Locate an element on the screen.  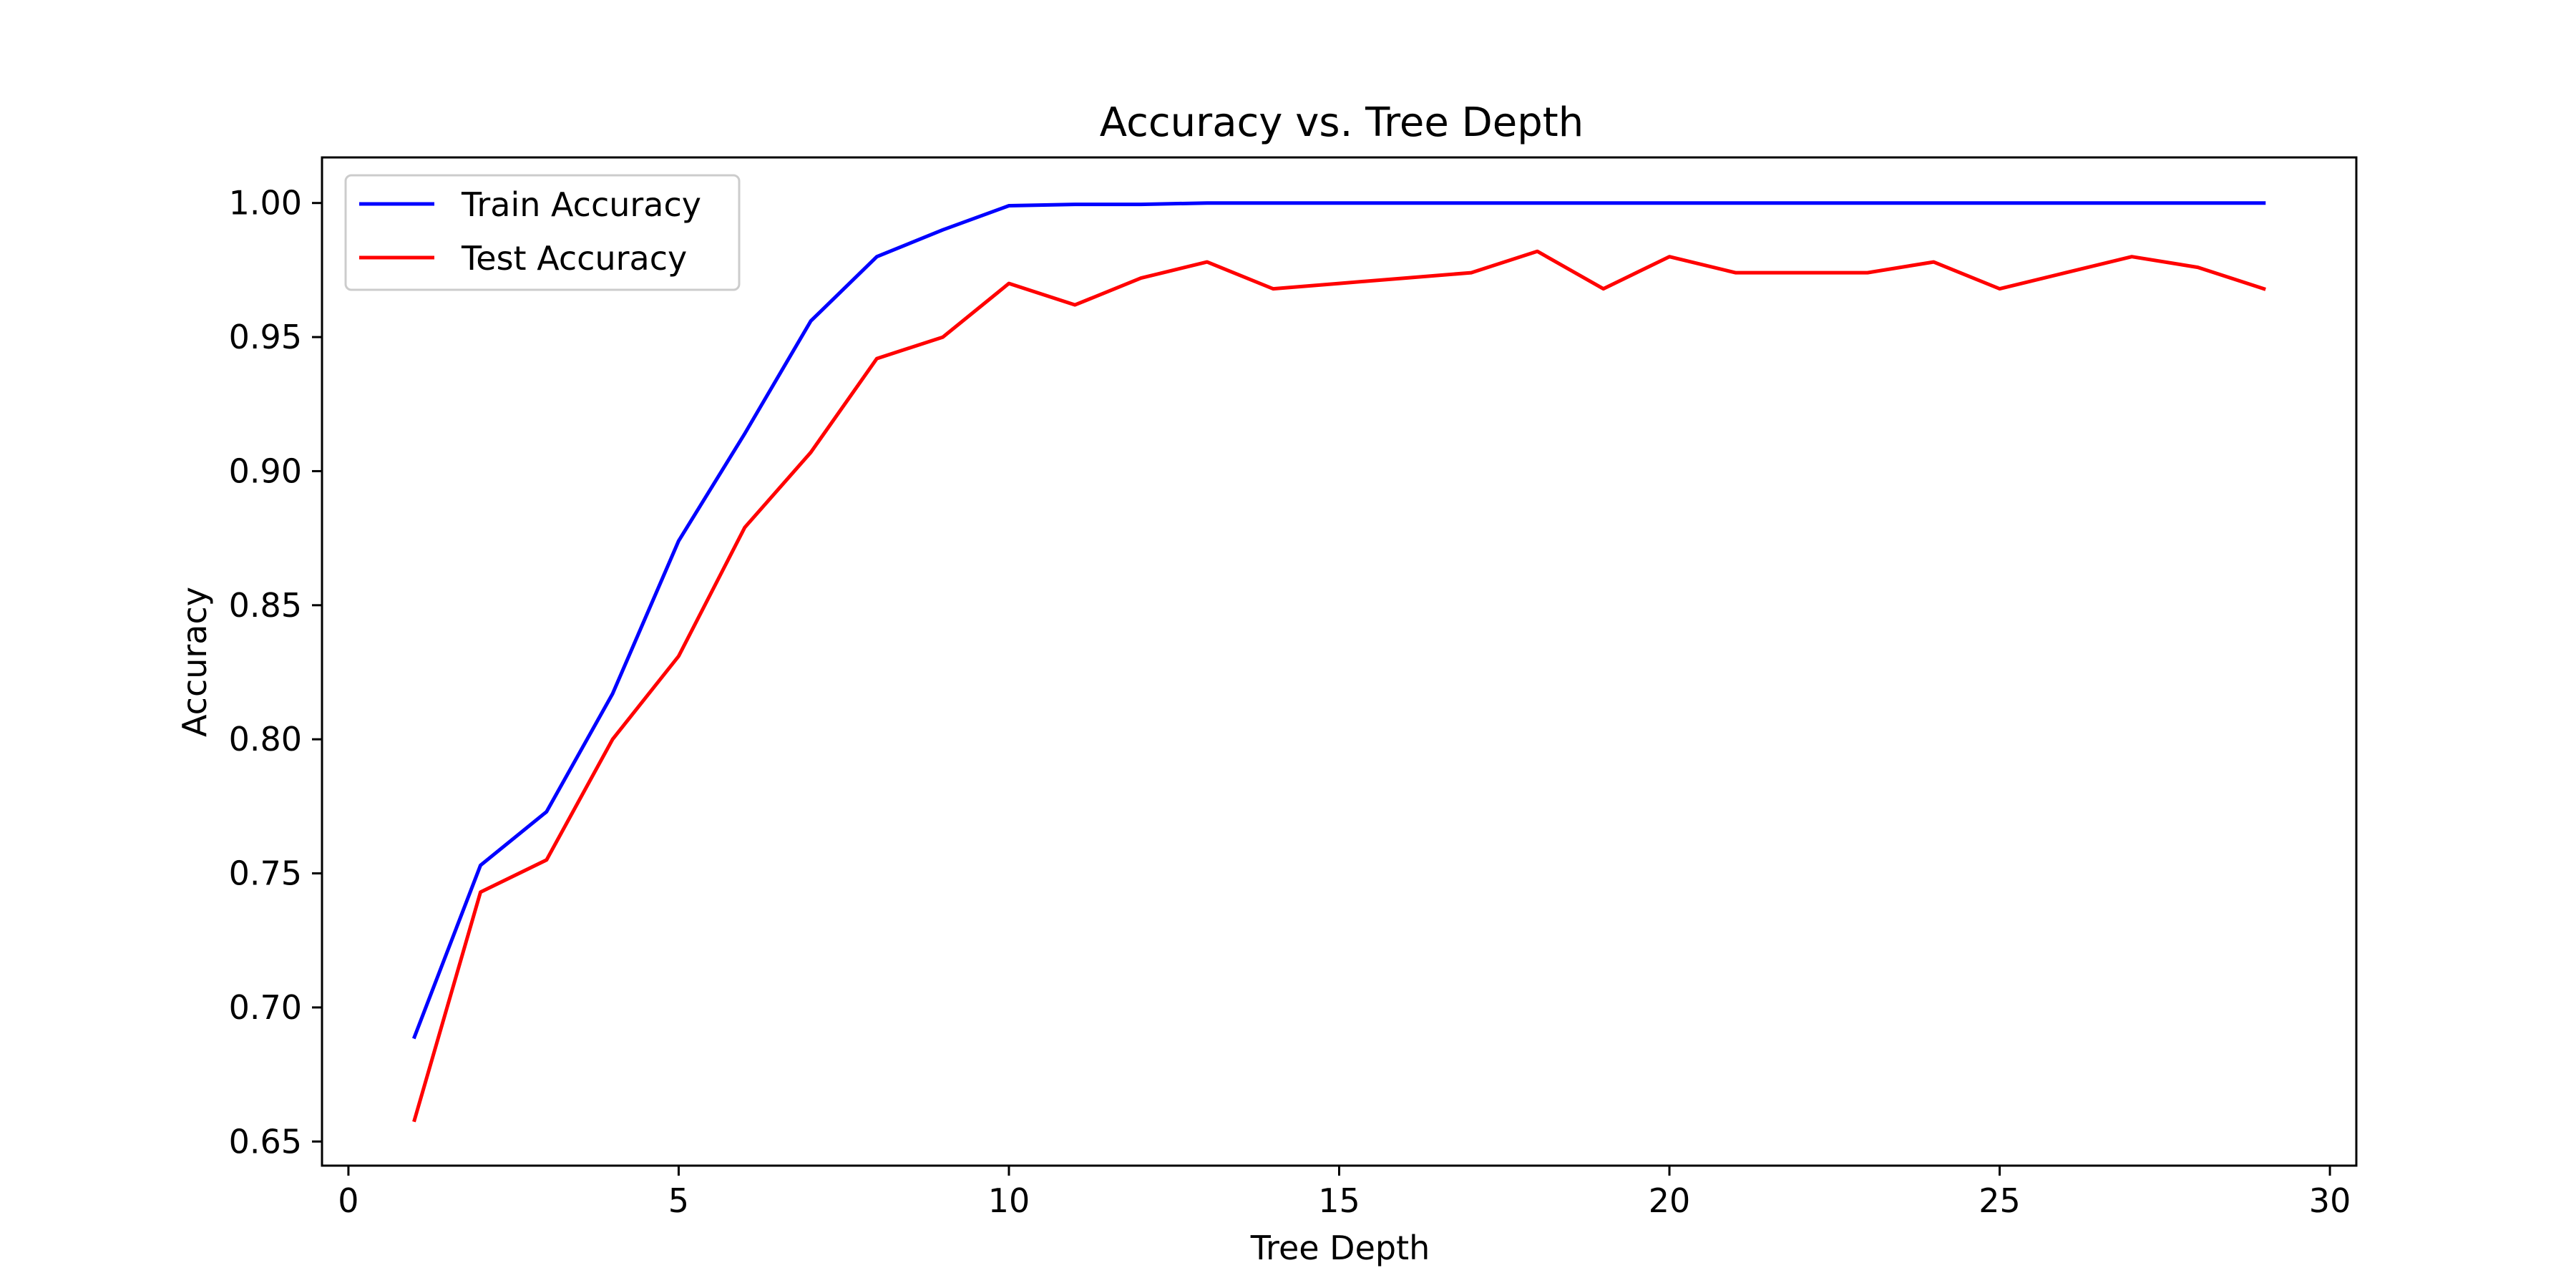
y-tick-label: 0.90 is located at coordinates (265, 471).